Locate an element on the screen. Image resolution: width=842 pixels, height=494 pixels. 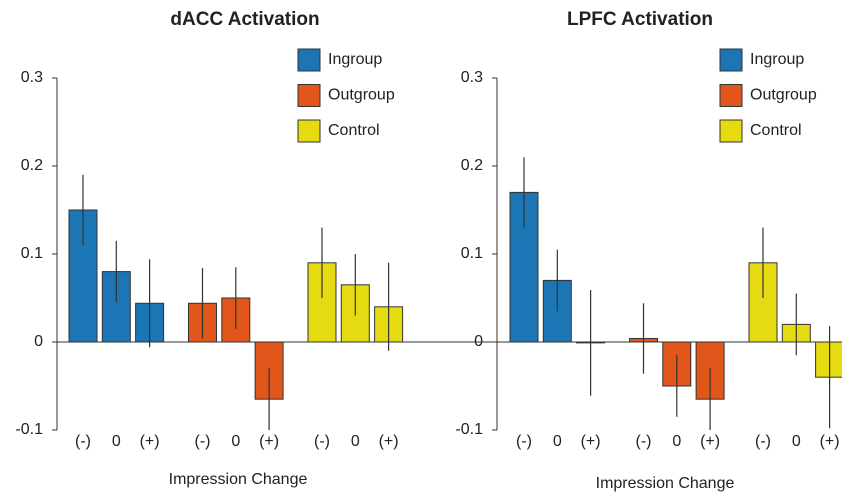
chart-title: dACC Activation is located at coordinates (244, 19).